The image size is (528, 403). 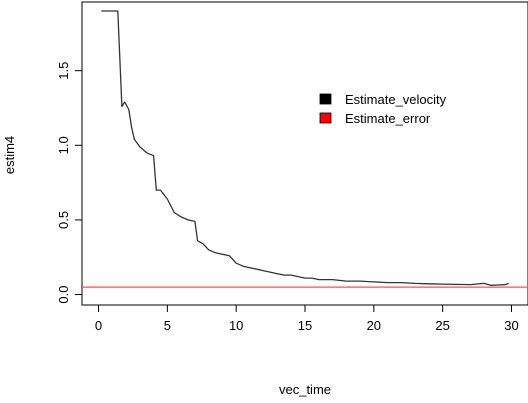 I want to click on x-tick-label: 10, so click(x=236, y=325).